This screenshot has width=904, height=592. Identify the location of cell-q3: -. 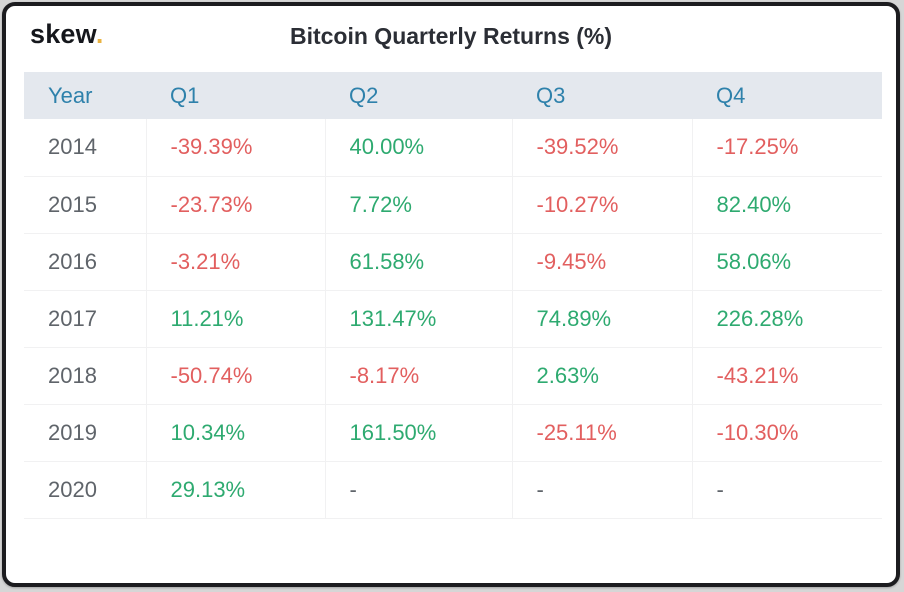
(601, 490).